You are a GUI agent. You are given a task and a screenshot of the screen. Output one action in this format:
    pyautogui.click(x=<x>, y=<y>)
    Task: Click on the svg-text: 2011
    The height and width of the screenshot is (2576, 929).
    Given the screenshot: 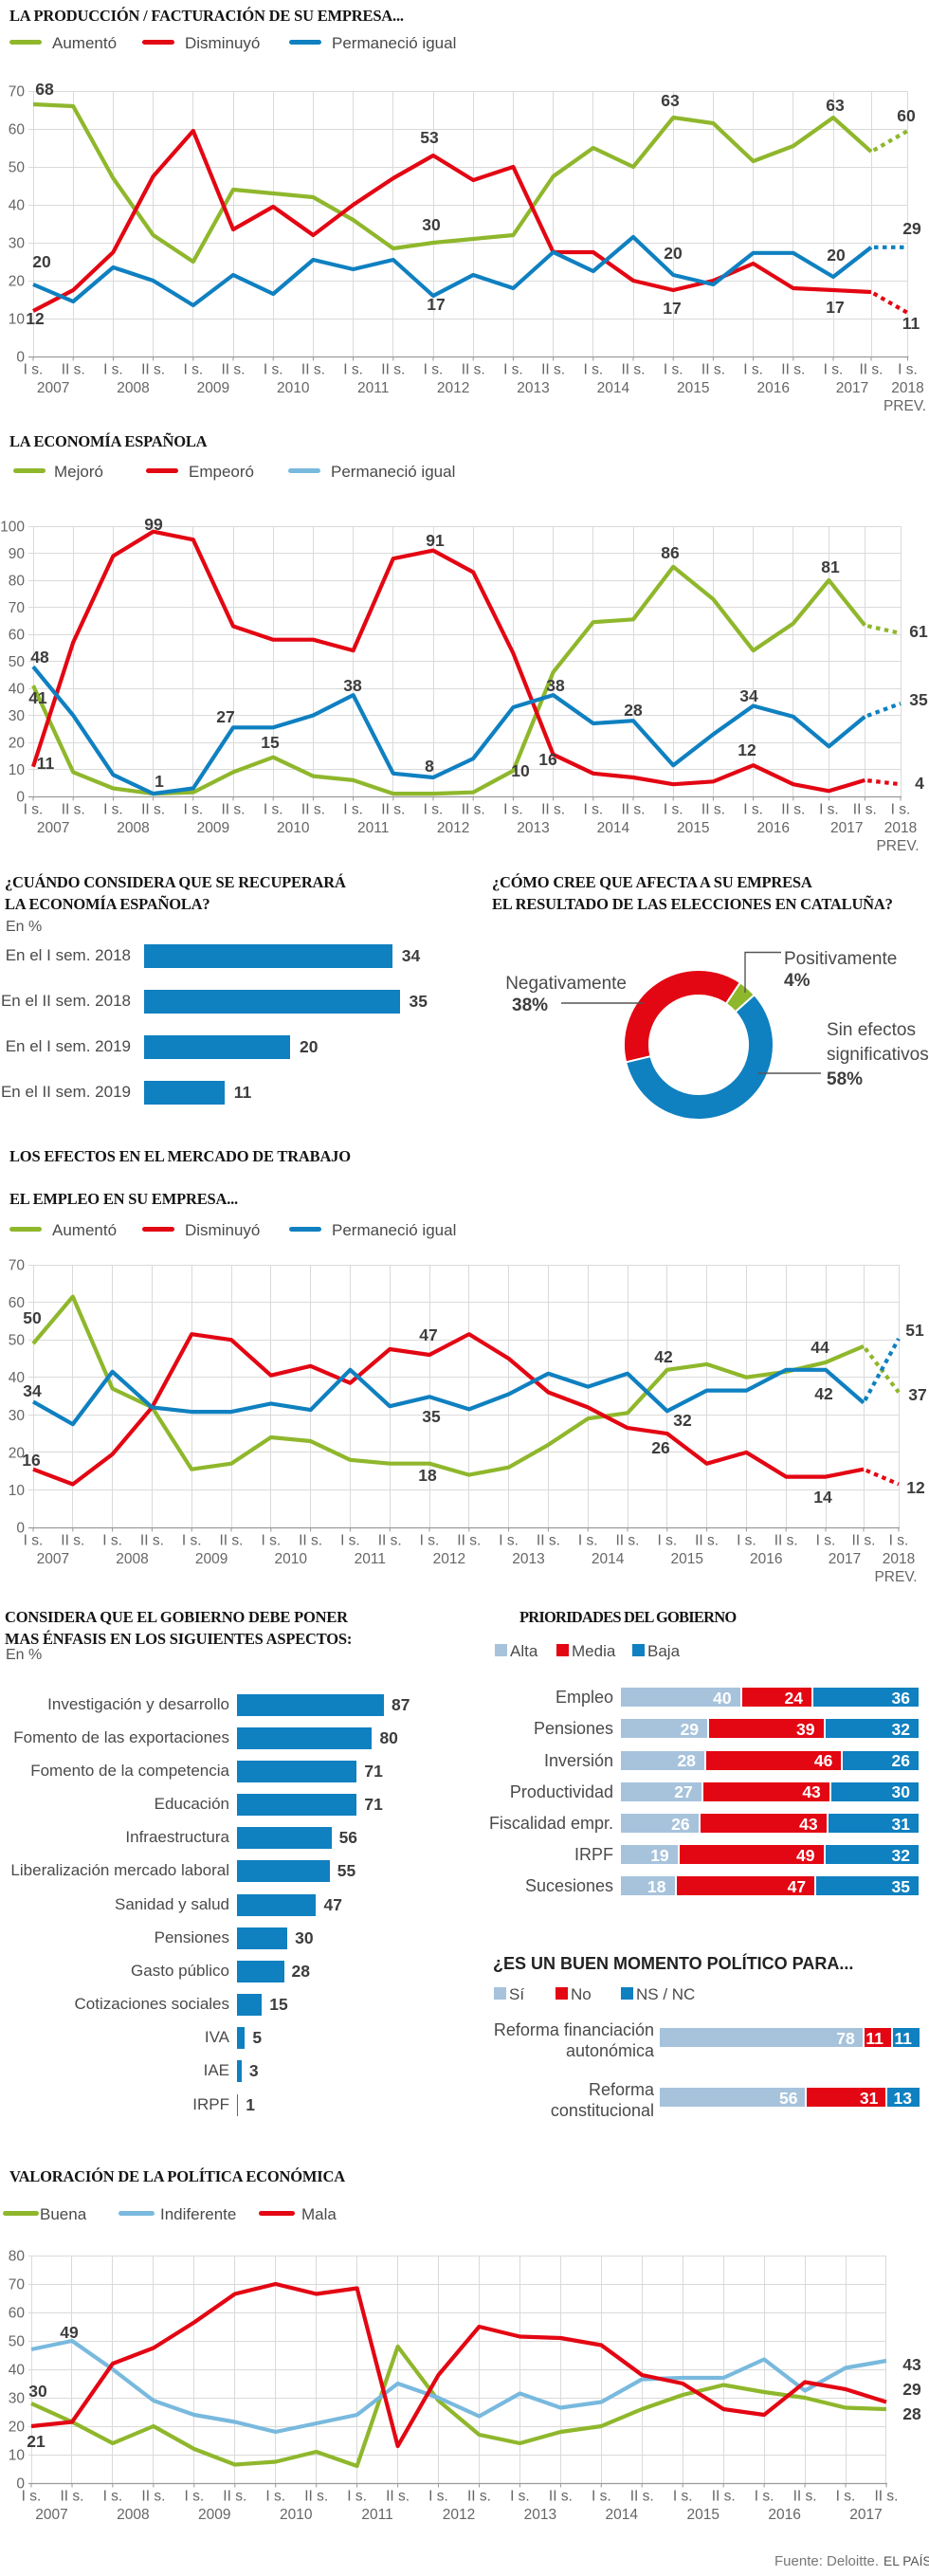 What is the action you would take?
    pyautogui.click(x=373, y=388)
    